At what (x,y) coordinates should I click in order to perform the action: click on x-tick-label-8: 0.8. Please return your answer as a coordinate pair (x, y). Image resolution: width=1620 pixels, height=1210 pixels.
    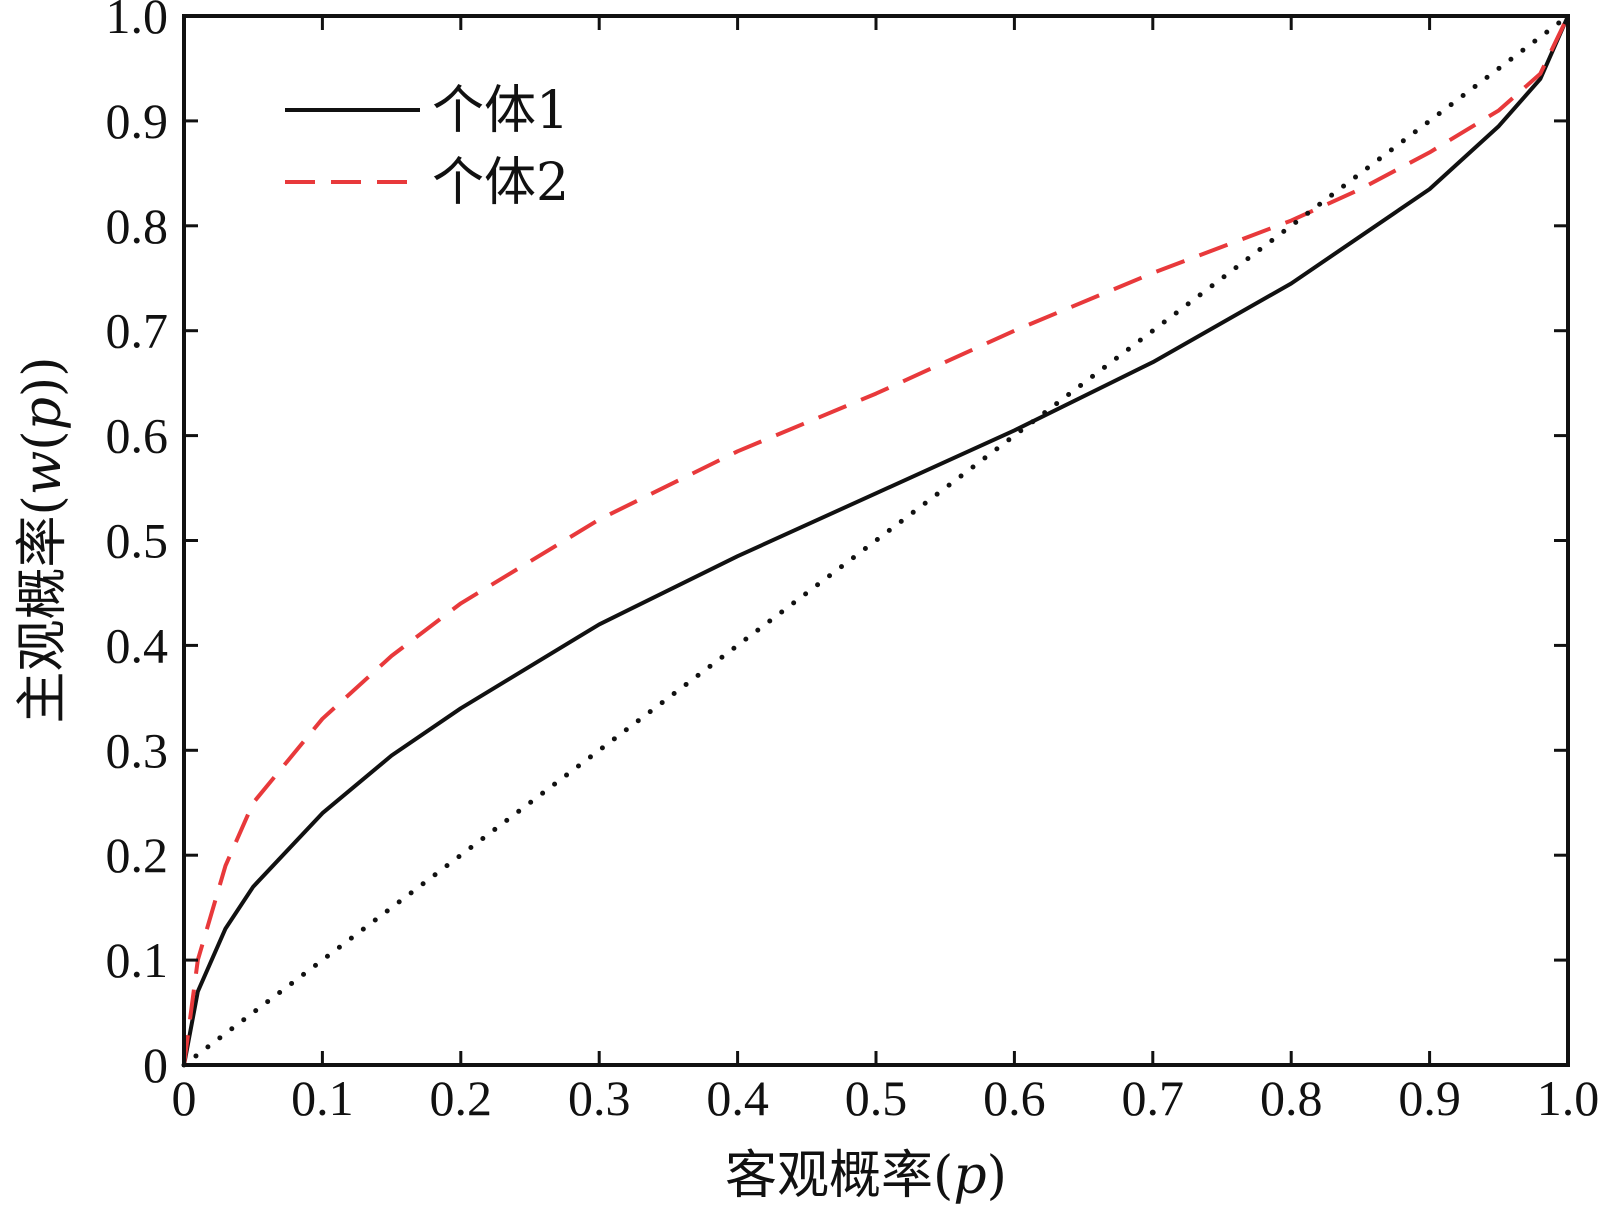
    Looking at the image, I should click on (1291, 1098).